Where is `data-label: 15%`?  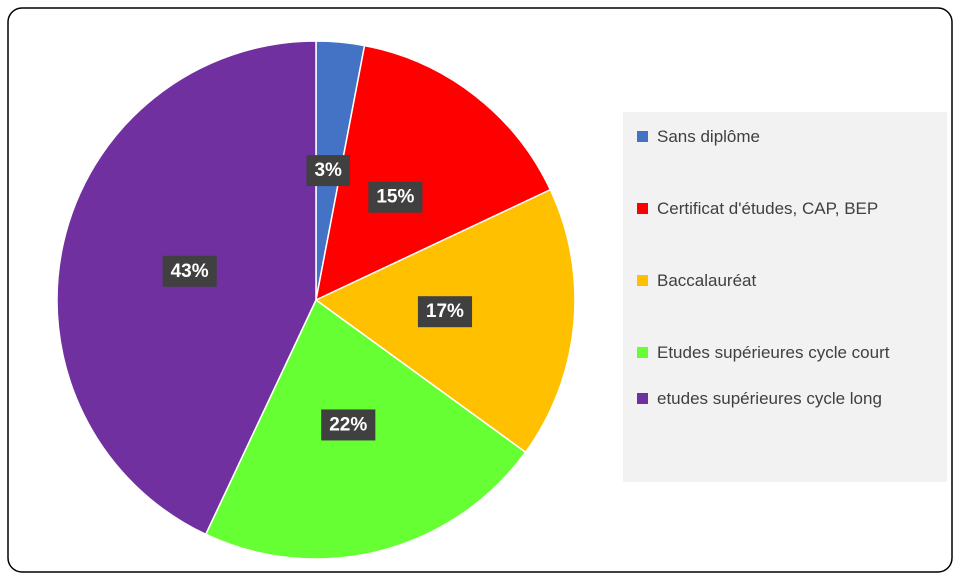 data-label: 15% is located at coordinates (395, 197).